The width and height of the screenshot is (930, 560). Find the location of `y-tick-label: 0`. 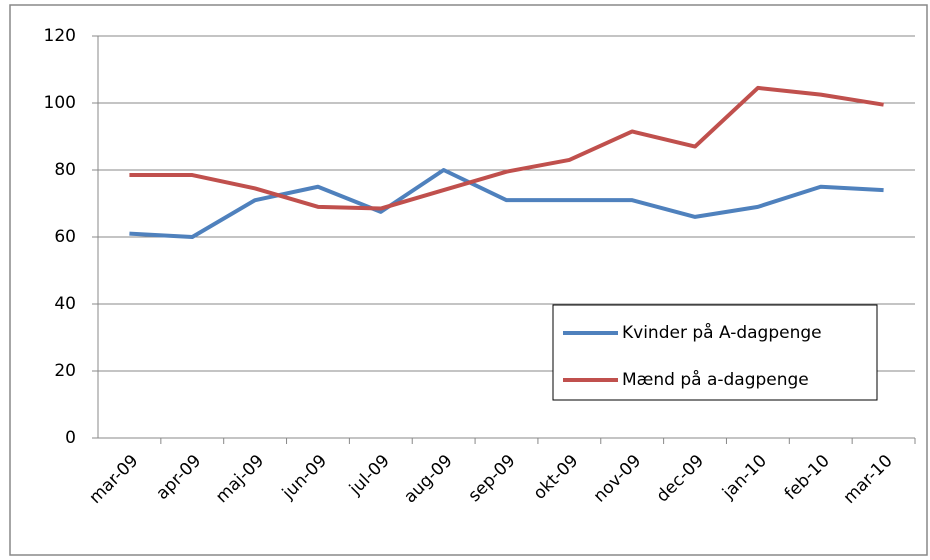

y-tick-label: 0 is located at coordinates (70, 438).